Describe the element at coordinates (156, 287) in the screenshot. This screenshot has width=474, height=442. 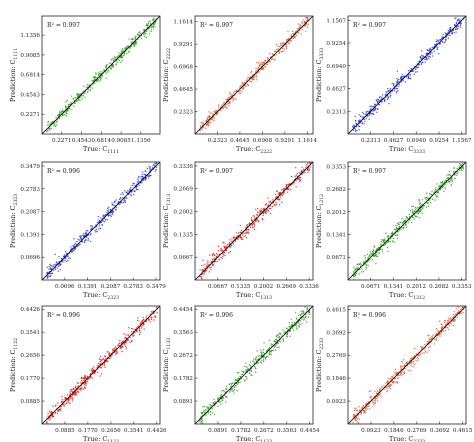
I see `x-tick-label: 0.3479` at that location.